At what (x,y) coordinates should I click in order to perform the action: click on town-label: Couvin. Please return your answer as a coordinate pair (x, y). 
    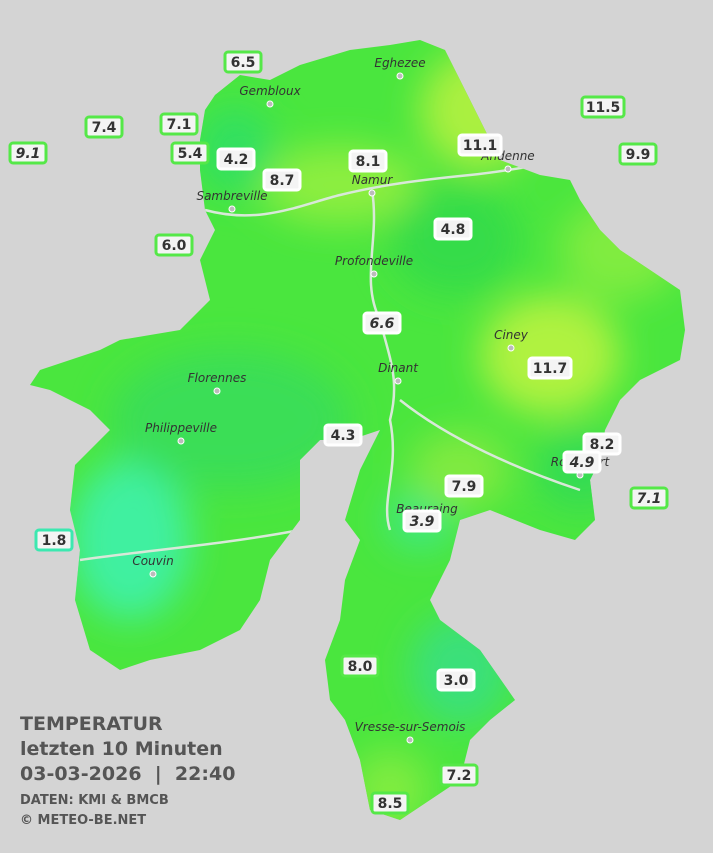
    Looking at the image, I should click on (152, 561).